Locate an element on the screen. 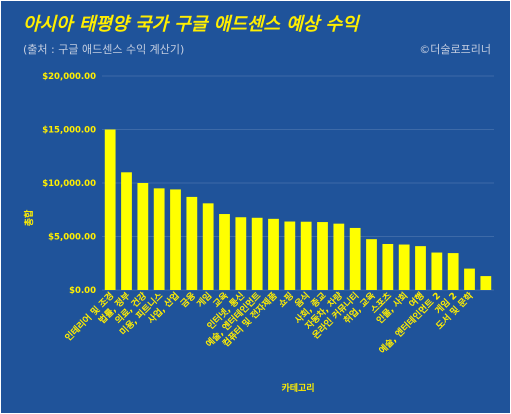  y-tick-label: $10,000.00 is located at coordinates (69, 184).